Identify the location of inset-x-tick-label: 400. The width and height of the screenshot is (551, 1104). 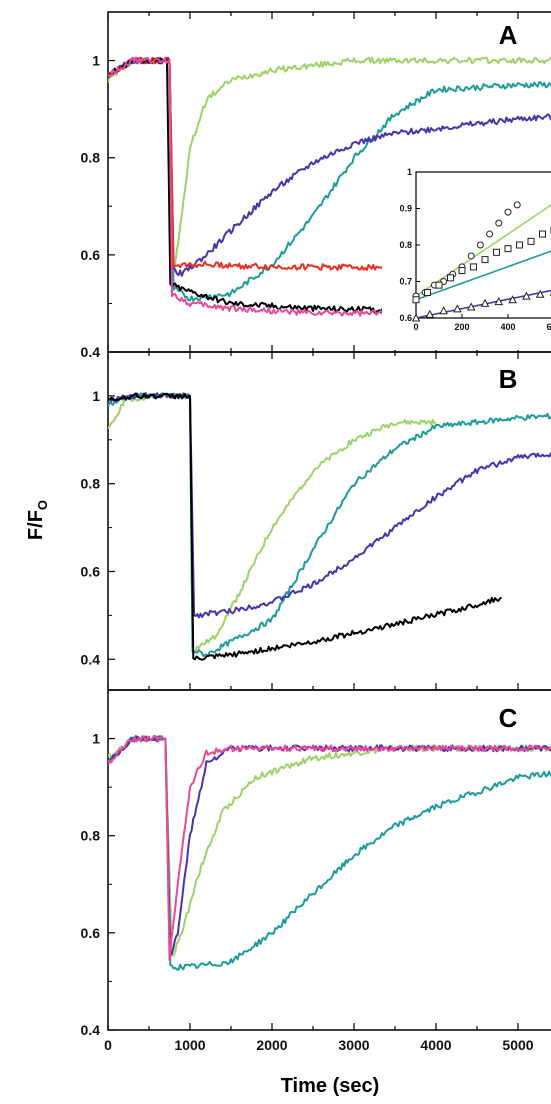
(507, 327).